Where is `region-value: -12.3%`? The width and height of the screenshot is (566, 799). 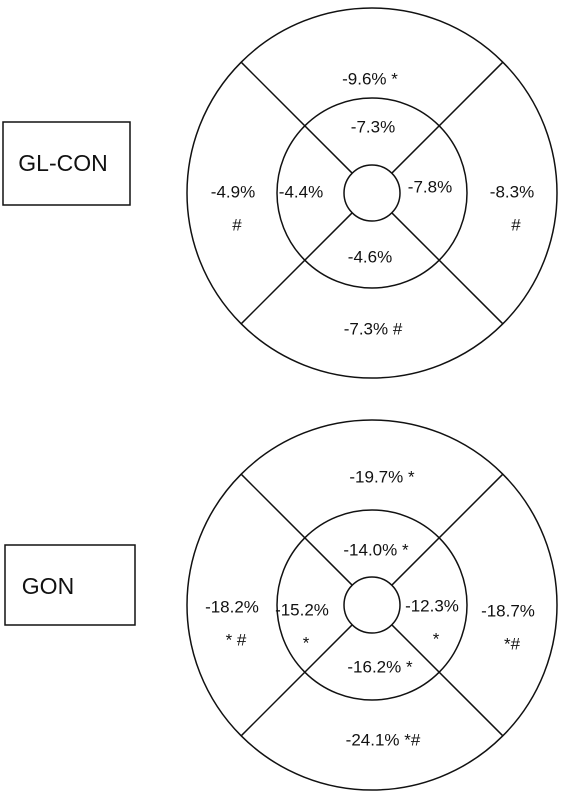 region-value: -12.3% is located at coordinates (432, 605).